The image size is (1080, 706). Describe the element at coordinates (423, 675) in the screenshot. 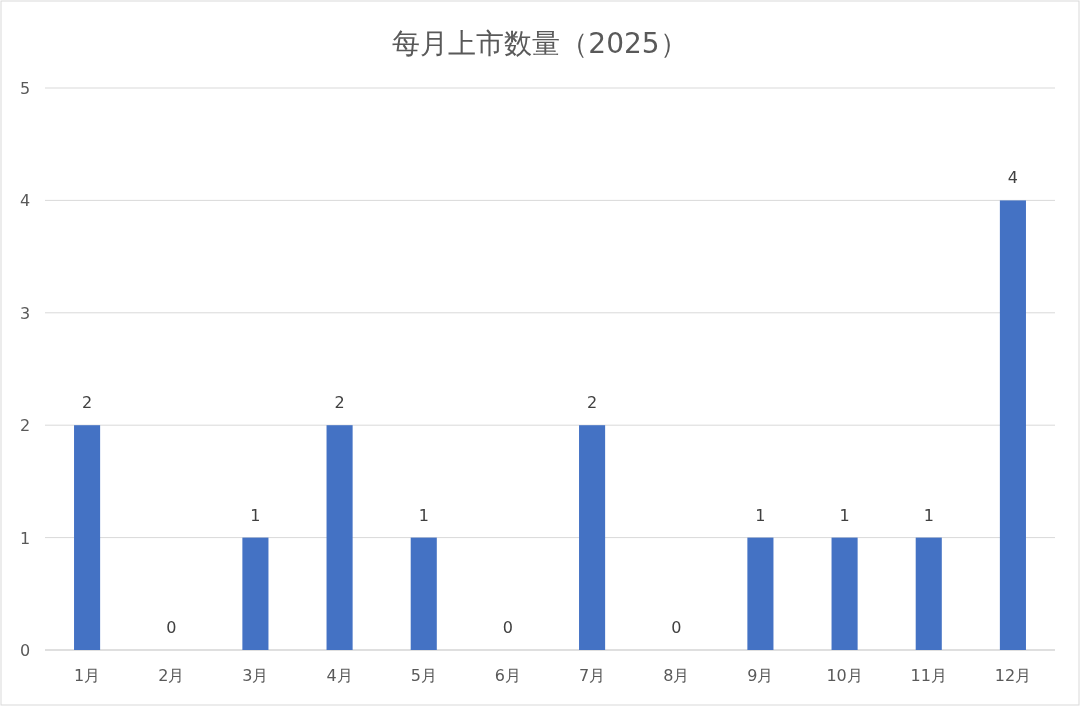

I see `x-tick-label: 5月` at that location.